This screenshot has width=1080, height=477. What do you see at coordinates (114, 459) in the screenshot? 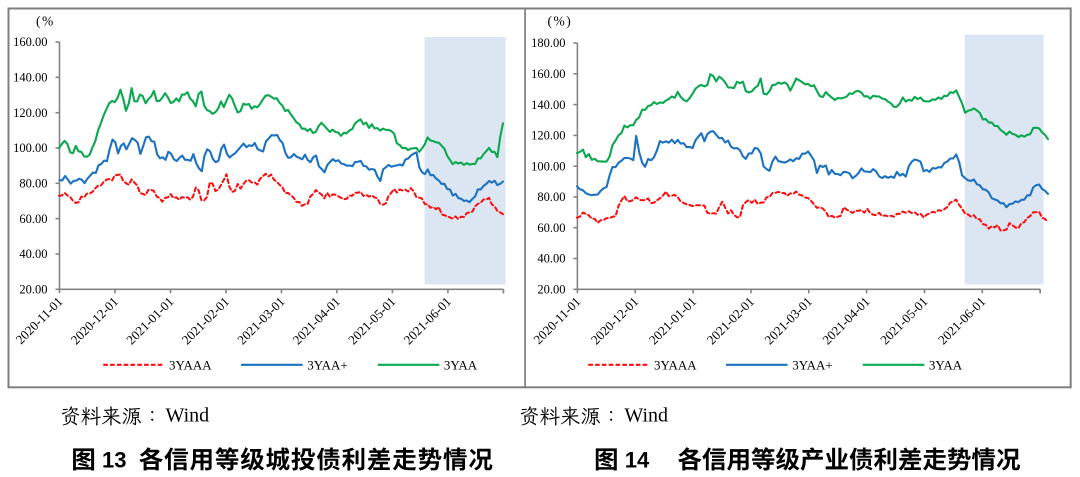
I see `svg-text: 13` at bounding box center [114, 459].